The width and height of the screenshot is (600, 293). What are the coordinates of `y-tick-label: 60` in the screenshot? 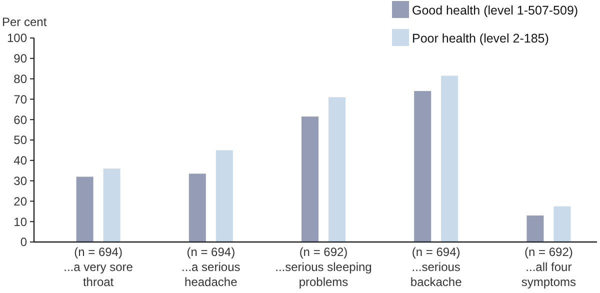 It's located at (21, 119).